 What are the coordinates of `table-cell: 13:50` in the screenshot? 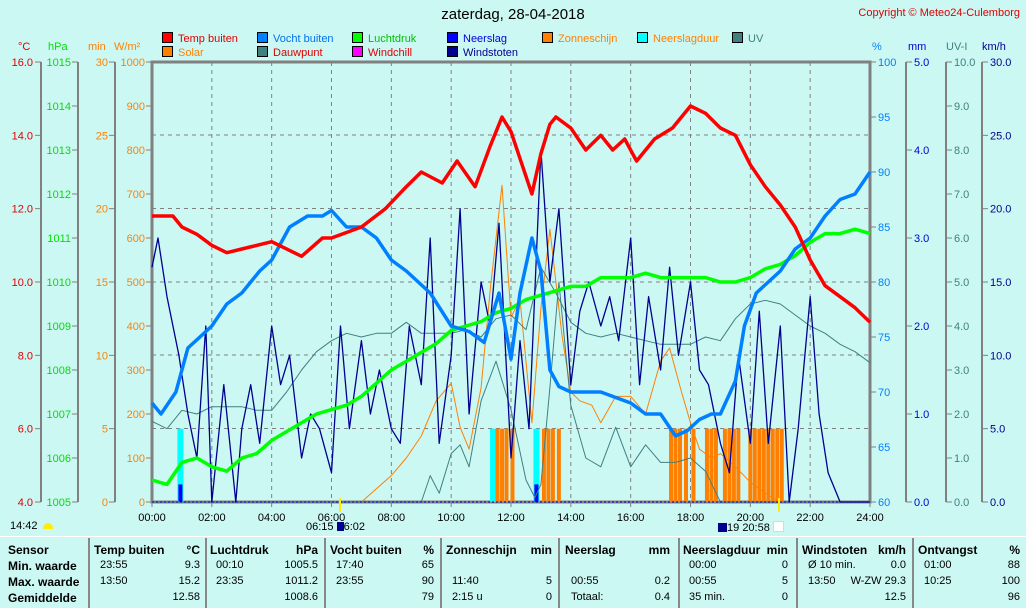 It's located at (822, 581).